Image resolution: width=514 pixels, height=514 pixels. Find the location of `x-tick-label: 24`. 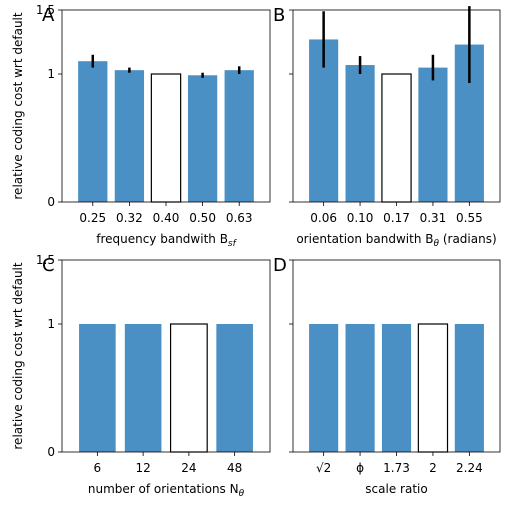

x-tick-label: 24 is located at coordinates (188, 468).